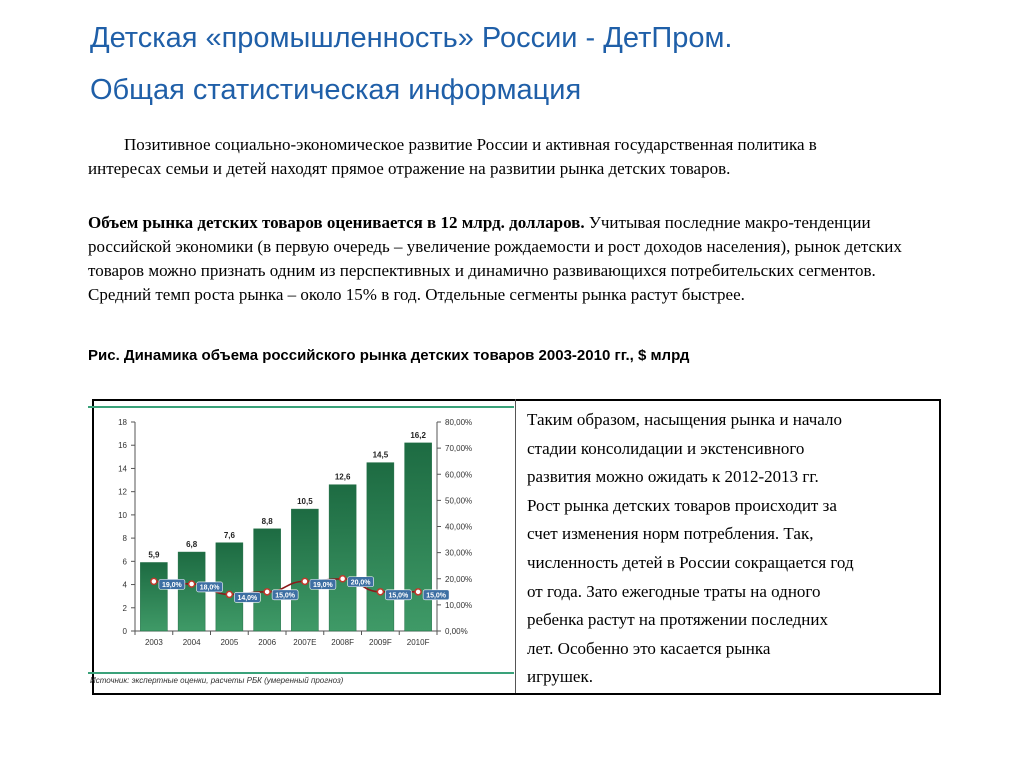 The width and height of the screenshot is (1024, 768). Describe the element at coordinates (458, 422) in the screenshot. I see `y2-tick-label: 80,00%` at that location.